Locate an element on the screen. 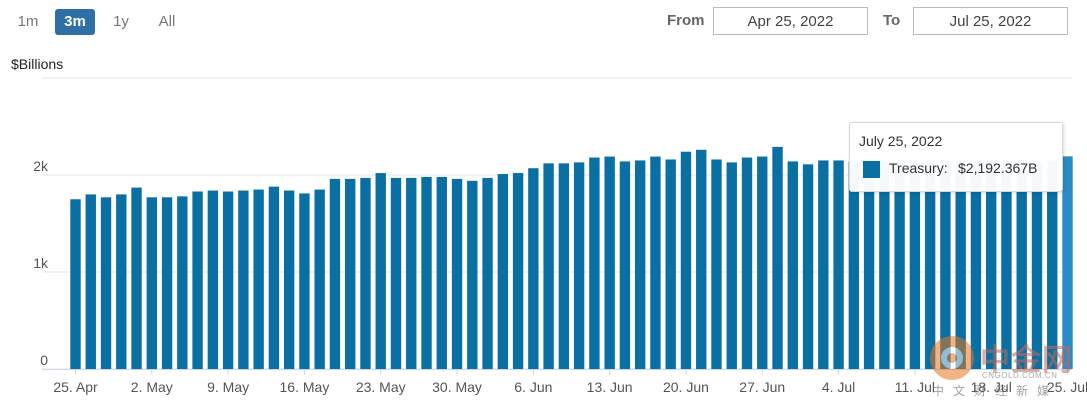  watermark-url: CNGOLD.COM.CN is located at coordinates (1020, 375).